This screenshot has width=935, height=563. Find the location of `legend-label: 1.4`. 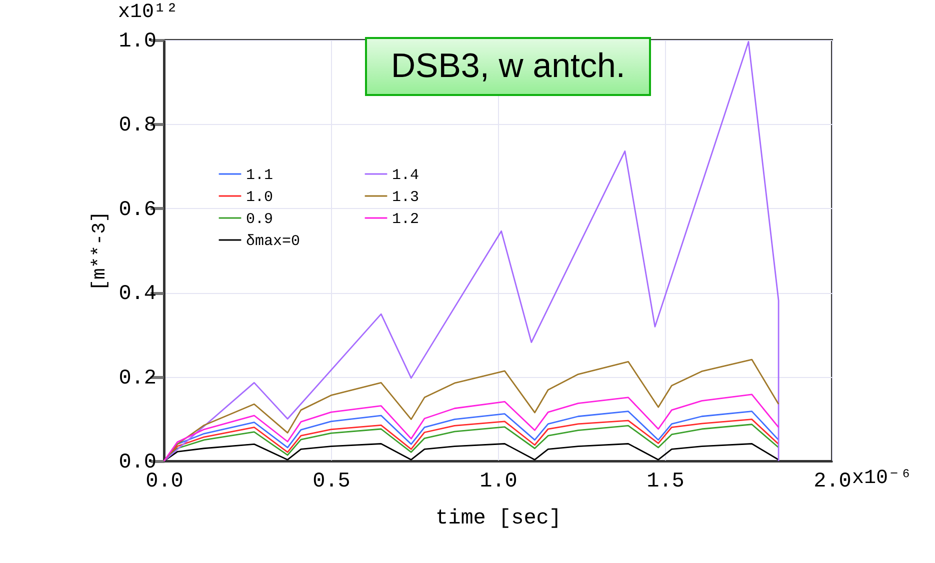

legend-label: 1.4 is located at coordinates (406, 175).